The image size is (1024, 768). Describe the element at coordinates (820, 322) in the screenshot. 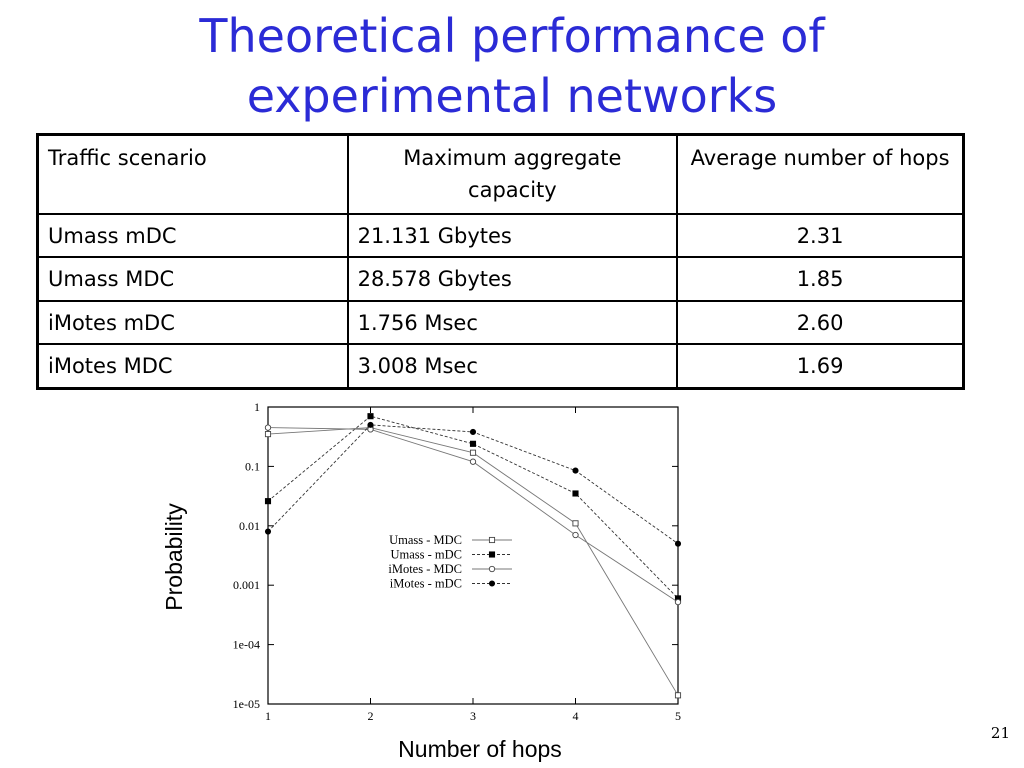

I see `hops-cell: 2.60` at that location.